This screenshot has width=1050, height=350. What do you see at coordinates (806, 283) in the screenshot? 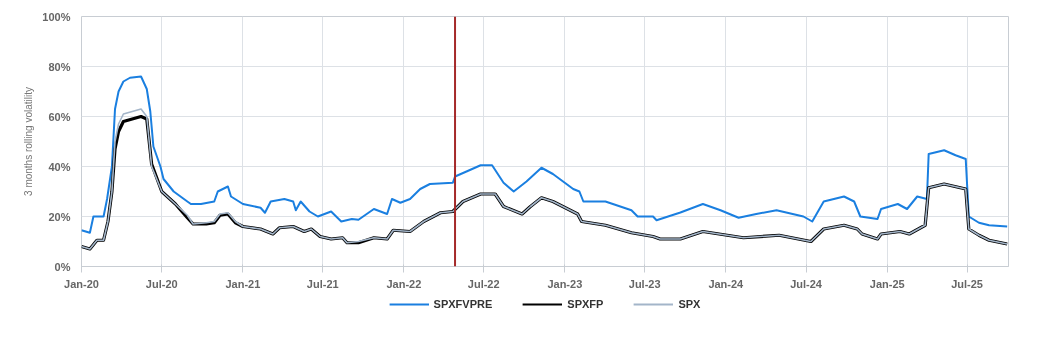
I see `x-tick-label: Jul-24` at bounding box center [806, 283].